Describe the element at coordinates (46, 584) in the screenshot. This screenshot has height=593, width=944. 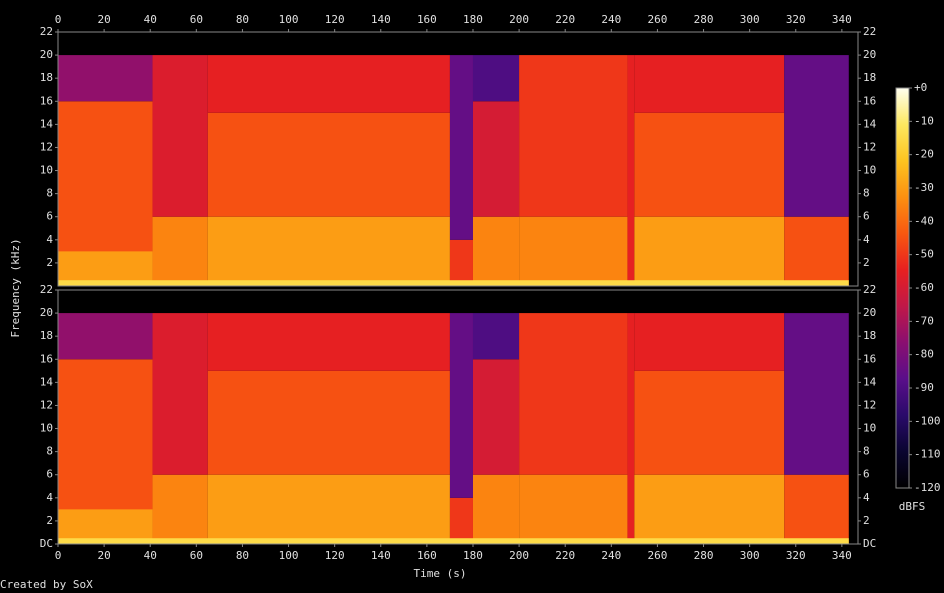
I see `credit: Created by SoX` at that location.